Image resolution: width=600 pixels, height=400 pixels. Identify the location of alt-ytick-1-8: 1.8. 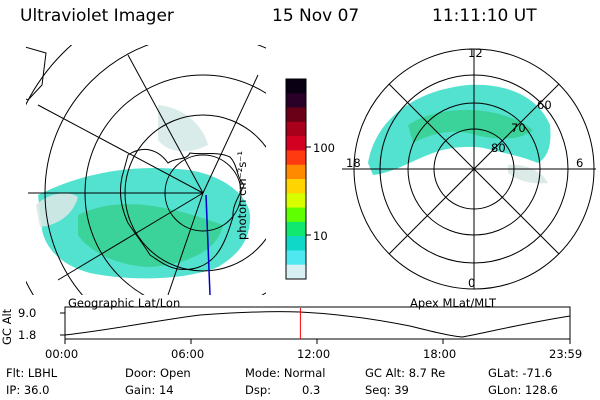
(27, 335).